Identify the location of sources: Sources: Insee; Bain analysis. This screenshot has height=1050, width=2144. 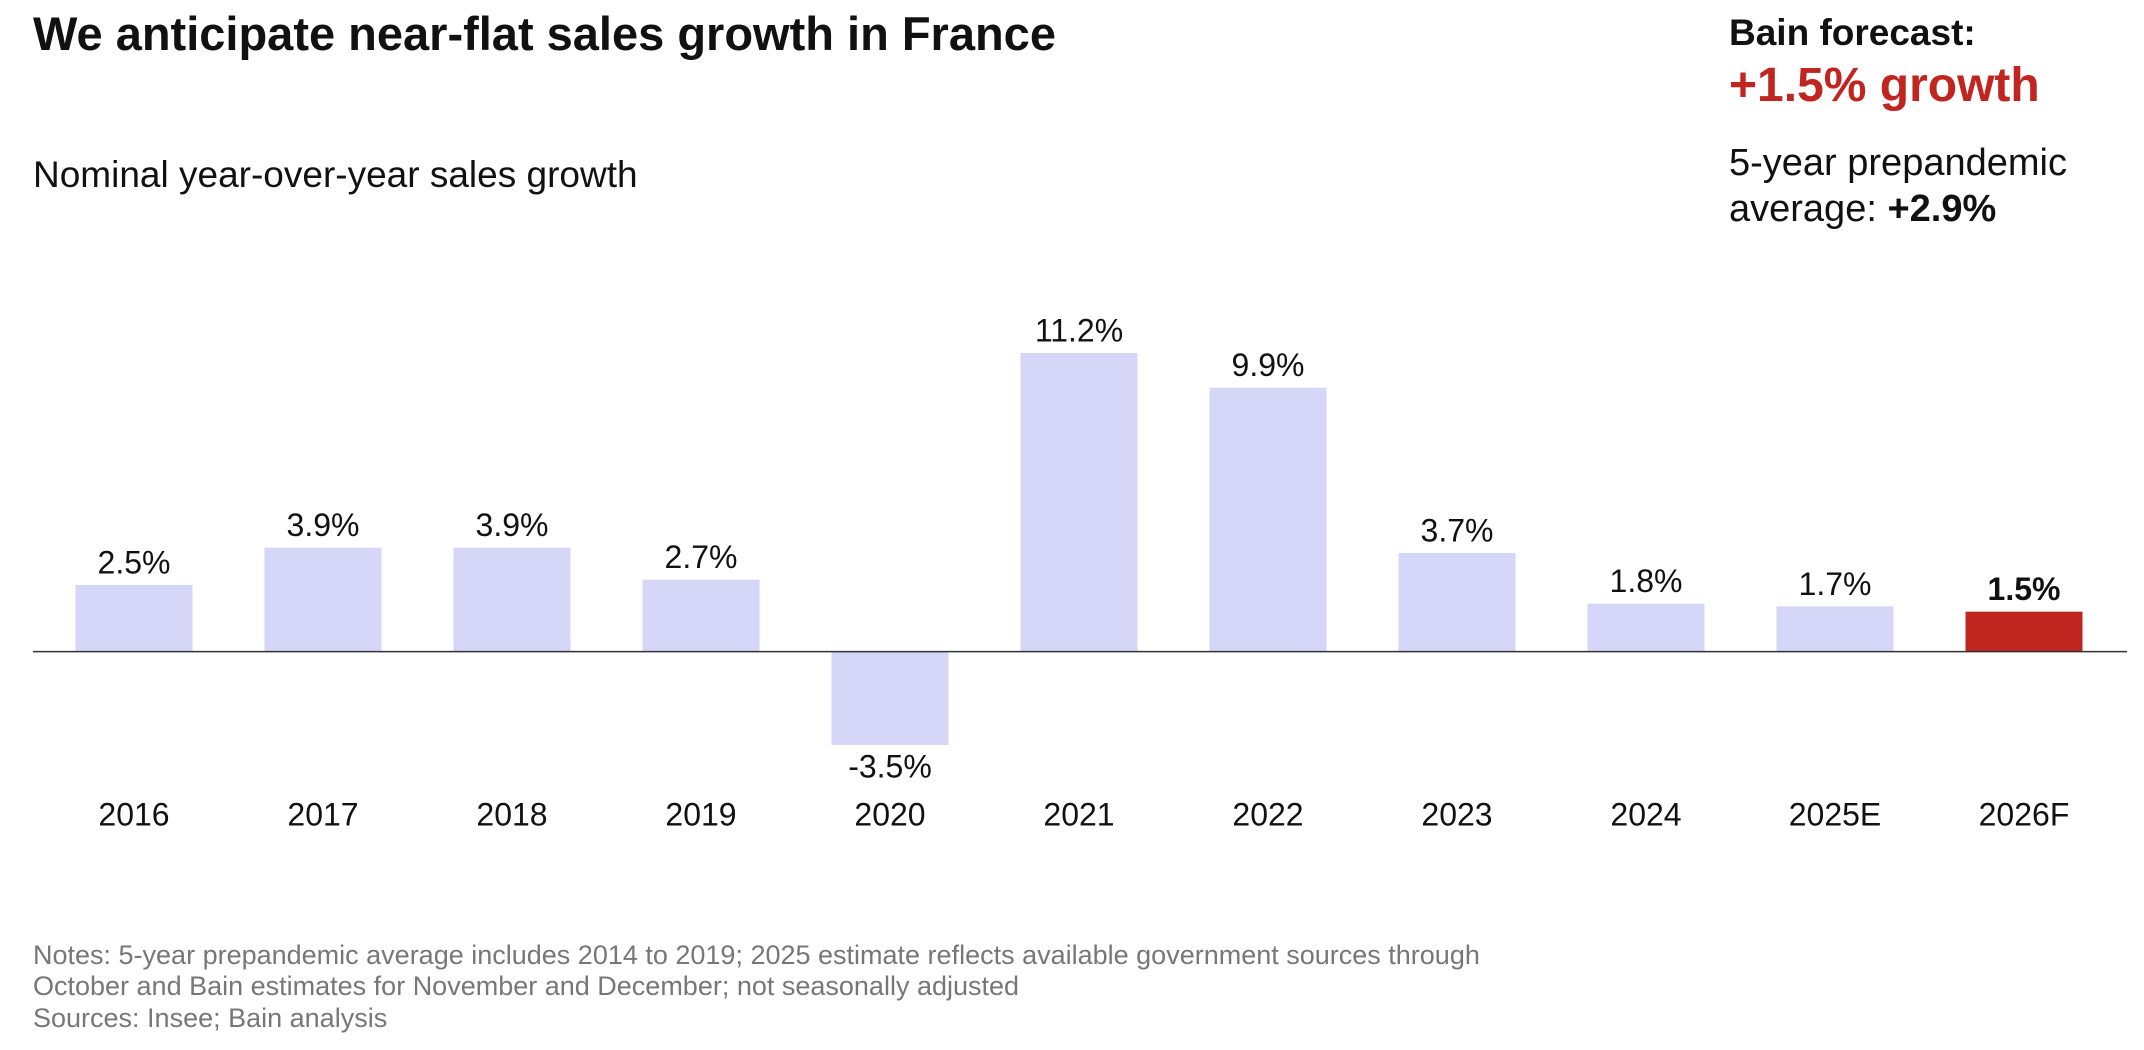
(210, 1018).